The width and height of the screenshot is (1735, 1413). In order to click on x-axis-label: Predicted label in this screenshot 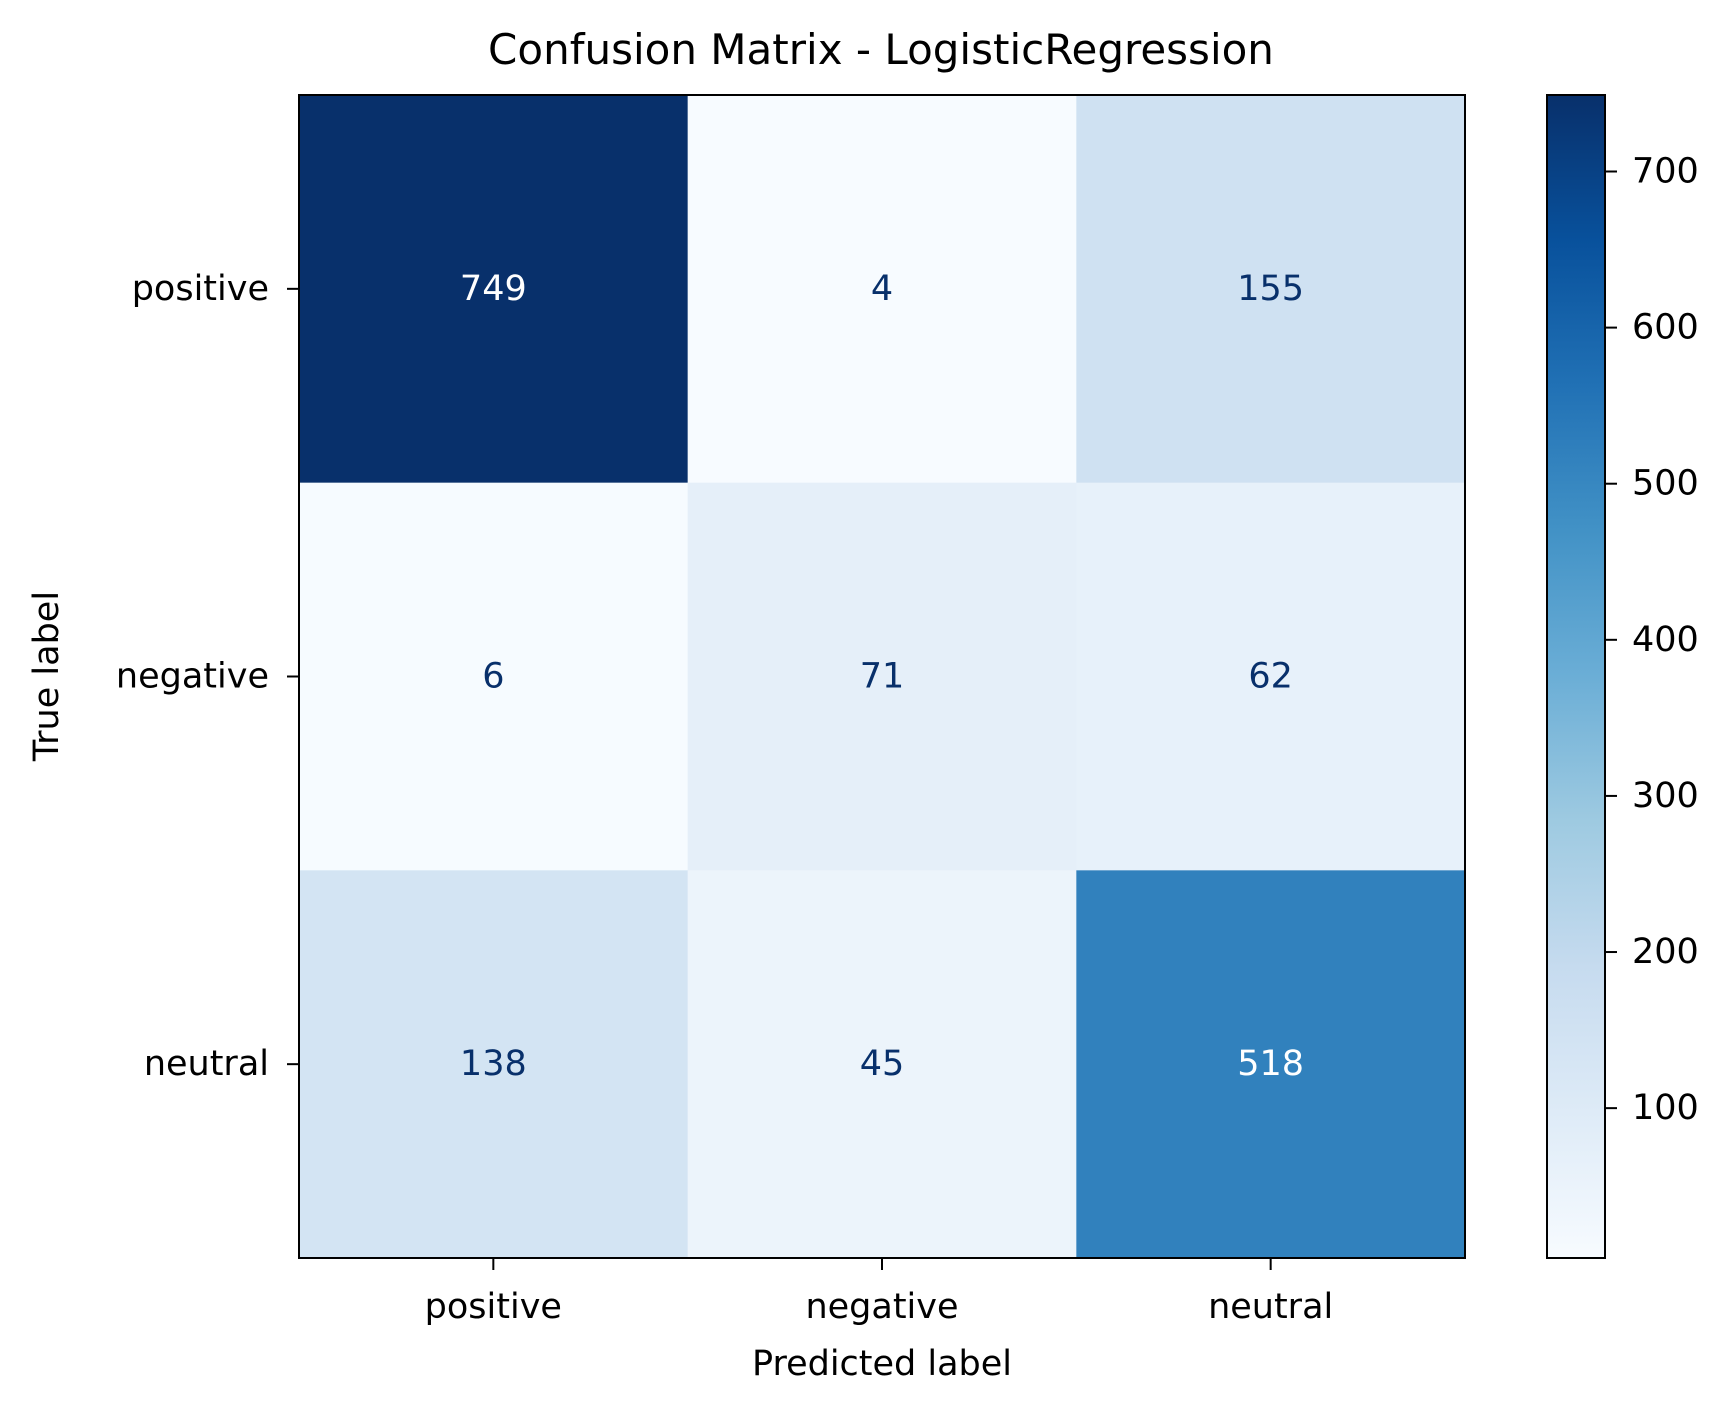, I will do `click(882, 1364)`.